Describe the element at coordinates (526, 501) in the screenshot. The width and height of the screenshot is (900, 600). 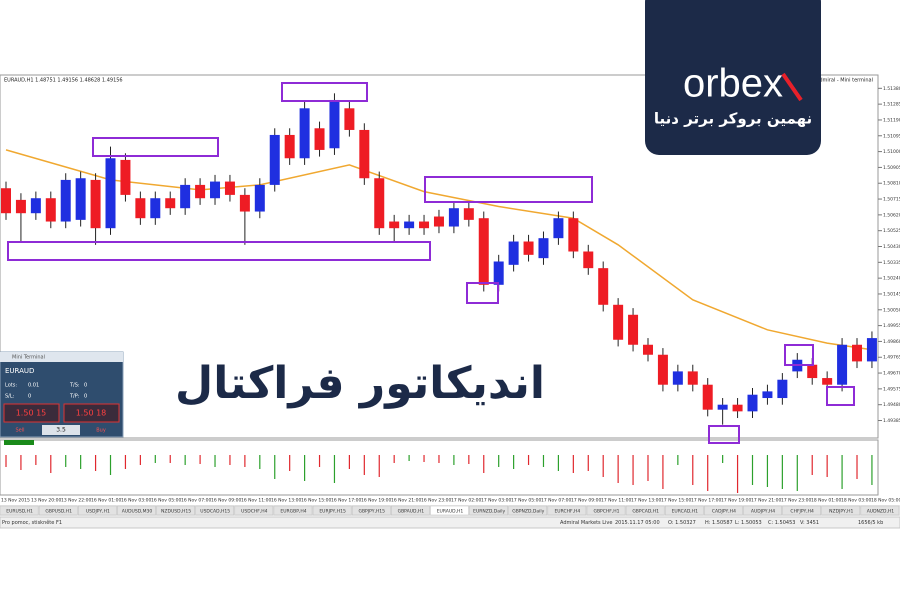
I see `x-tick-label: 17 Nov 05:00` at that location.